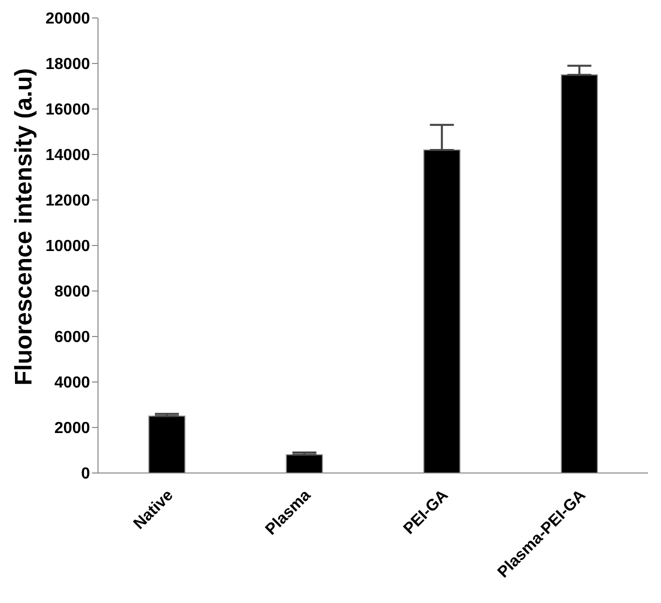 This screenshot has width=661, height=603. What do you see at coordinates (85, 474) in the screenshot?
I see `y-tick-label: 0` at bounding box center [85, 474].